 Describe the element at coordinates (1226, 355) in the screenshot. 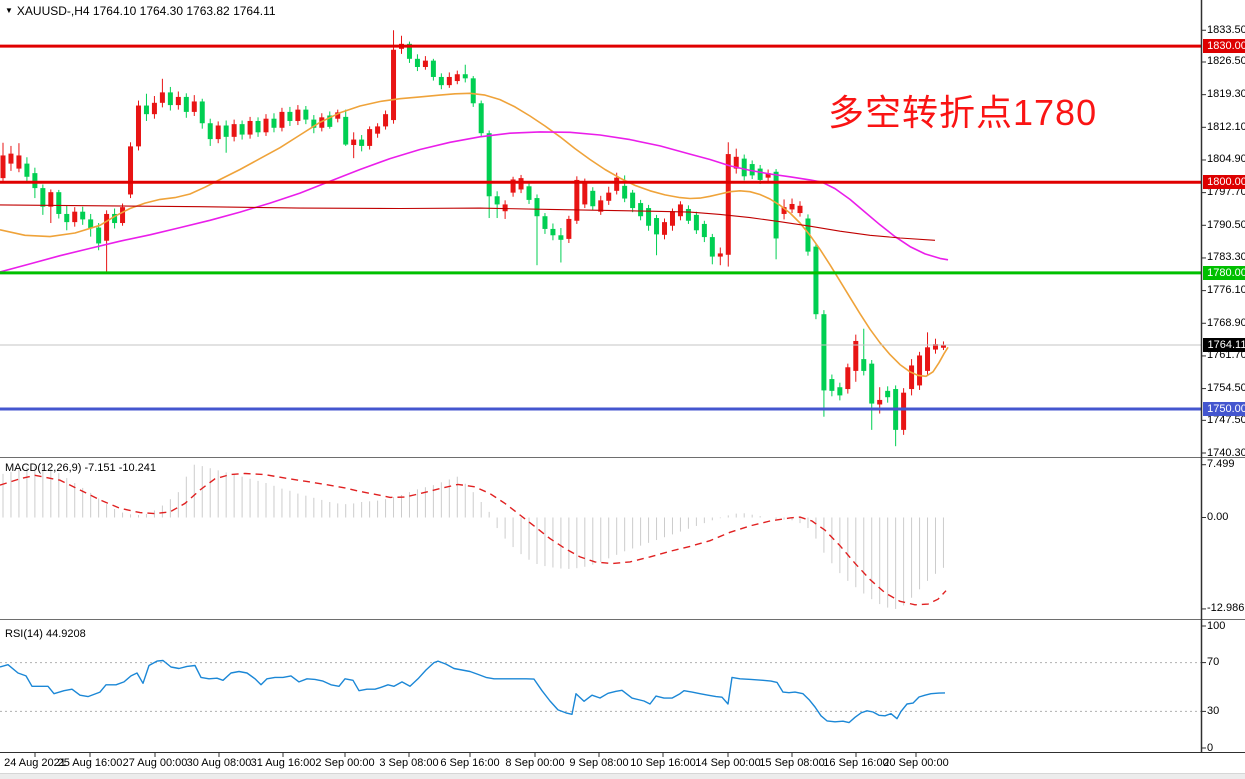

I see `price-tick-label: 1761.70` at that location.